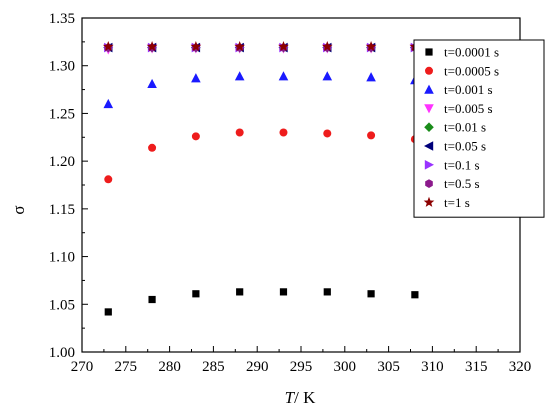 The height and width of the screenshot is (415, 550). I want to click on y-tick-label: 1.00, so click(62, 353).